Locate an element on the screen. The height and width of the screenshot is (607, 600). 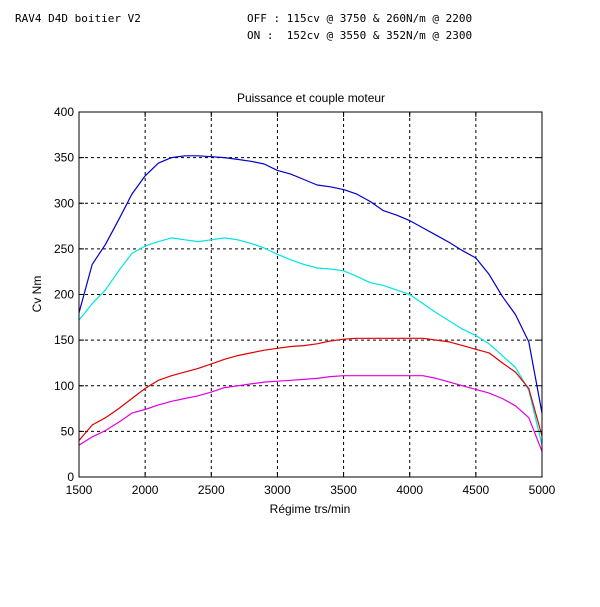
y-tick-label: 50 is located at coordinates (68, 431).